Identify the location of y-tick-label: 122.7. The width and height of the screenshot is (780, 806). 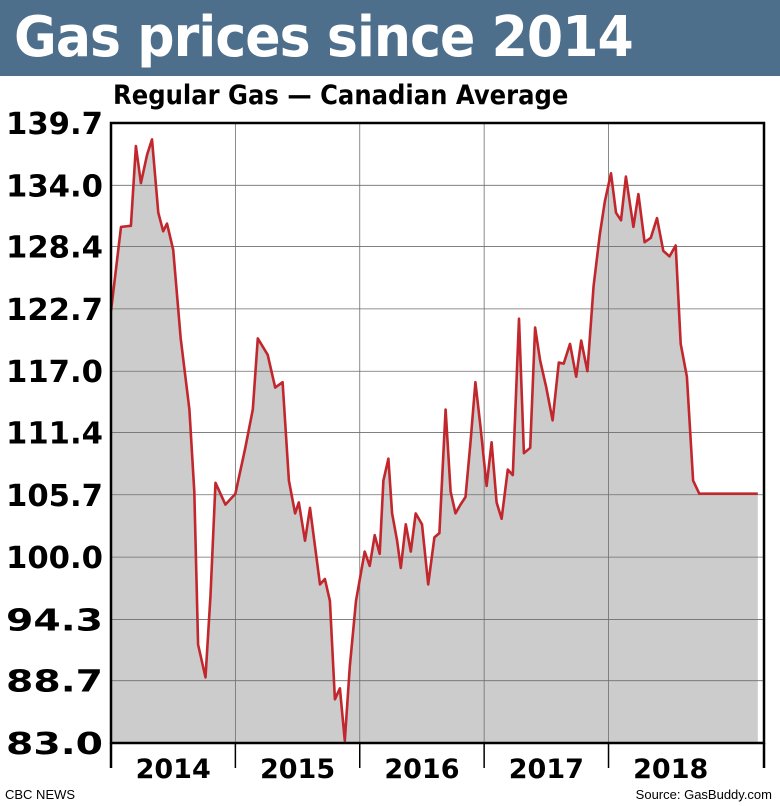
(54, 310).